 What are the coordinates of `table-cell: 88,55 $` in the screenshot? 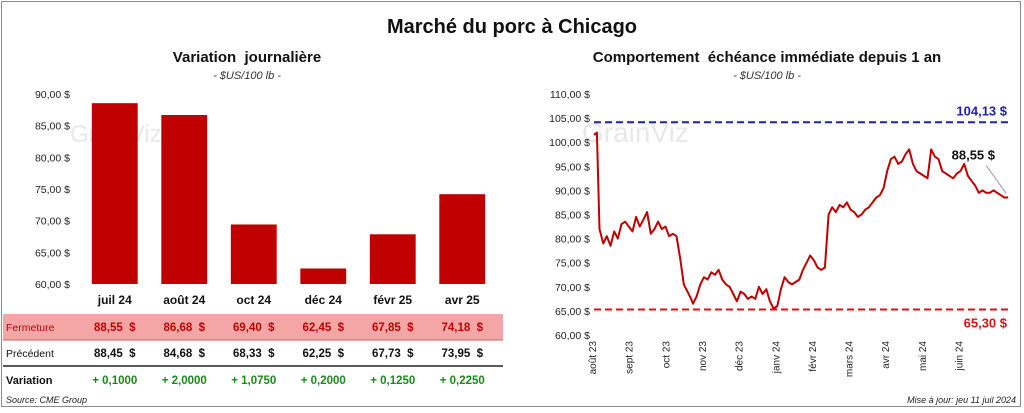 It's located at (115, 328).